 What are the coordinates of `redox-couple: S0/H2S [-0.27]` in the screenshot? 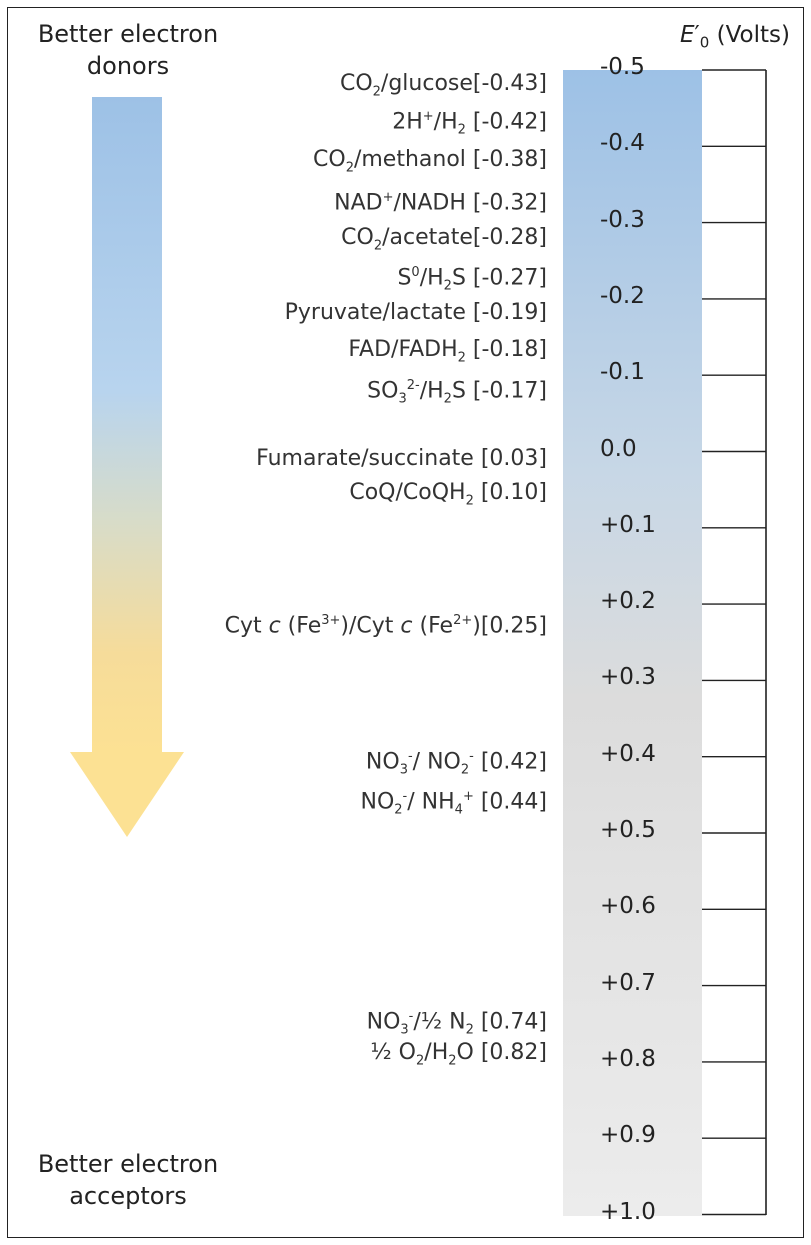 It's located at (472, 279).